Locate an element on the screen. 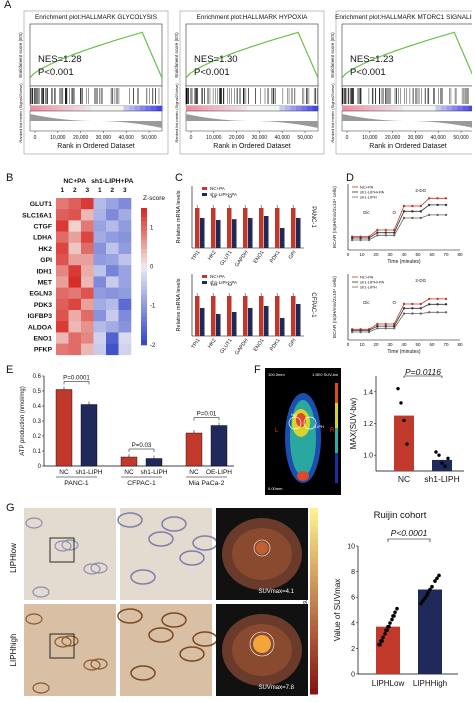 Image resolution: width=474 pixels, height=702 pixels. injection-label: Glc is located at coordinates (367, 302).